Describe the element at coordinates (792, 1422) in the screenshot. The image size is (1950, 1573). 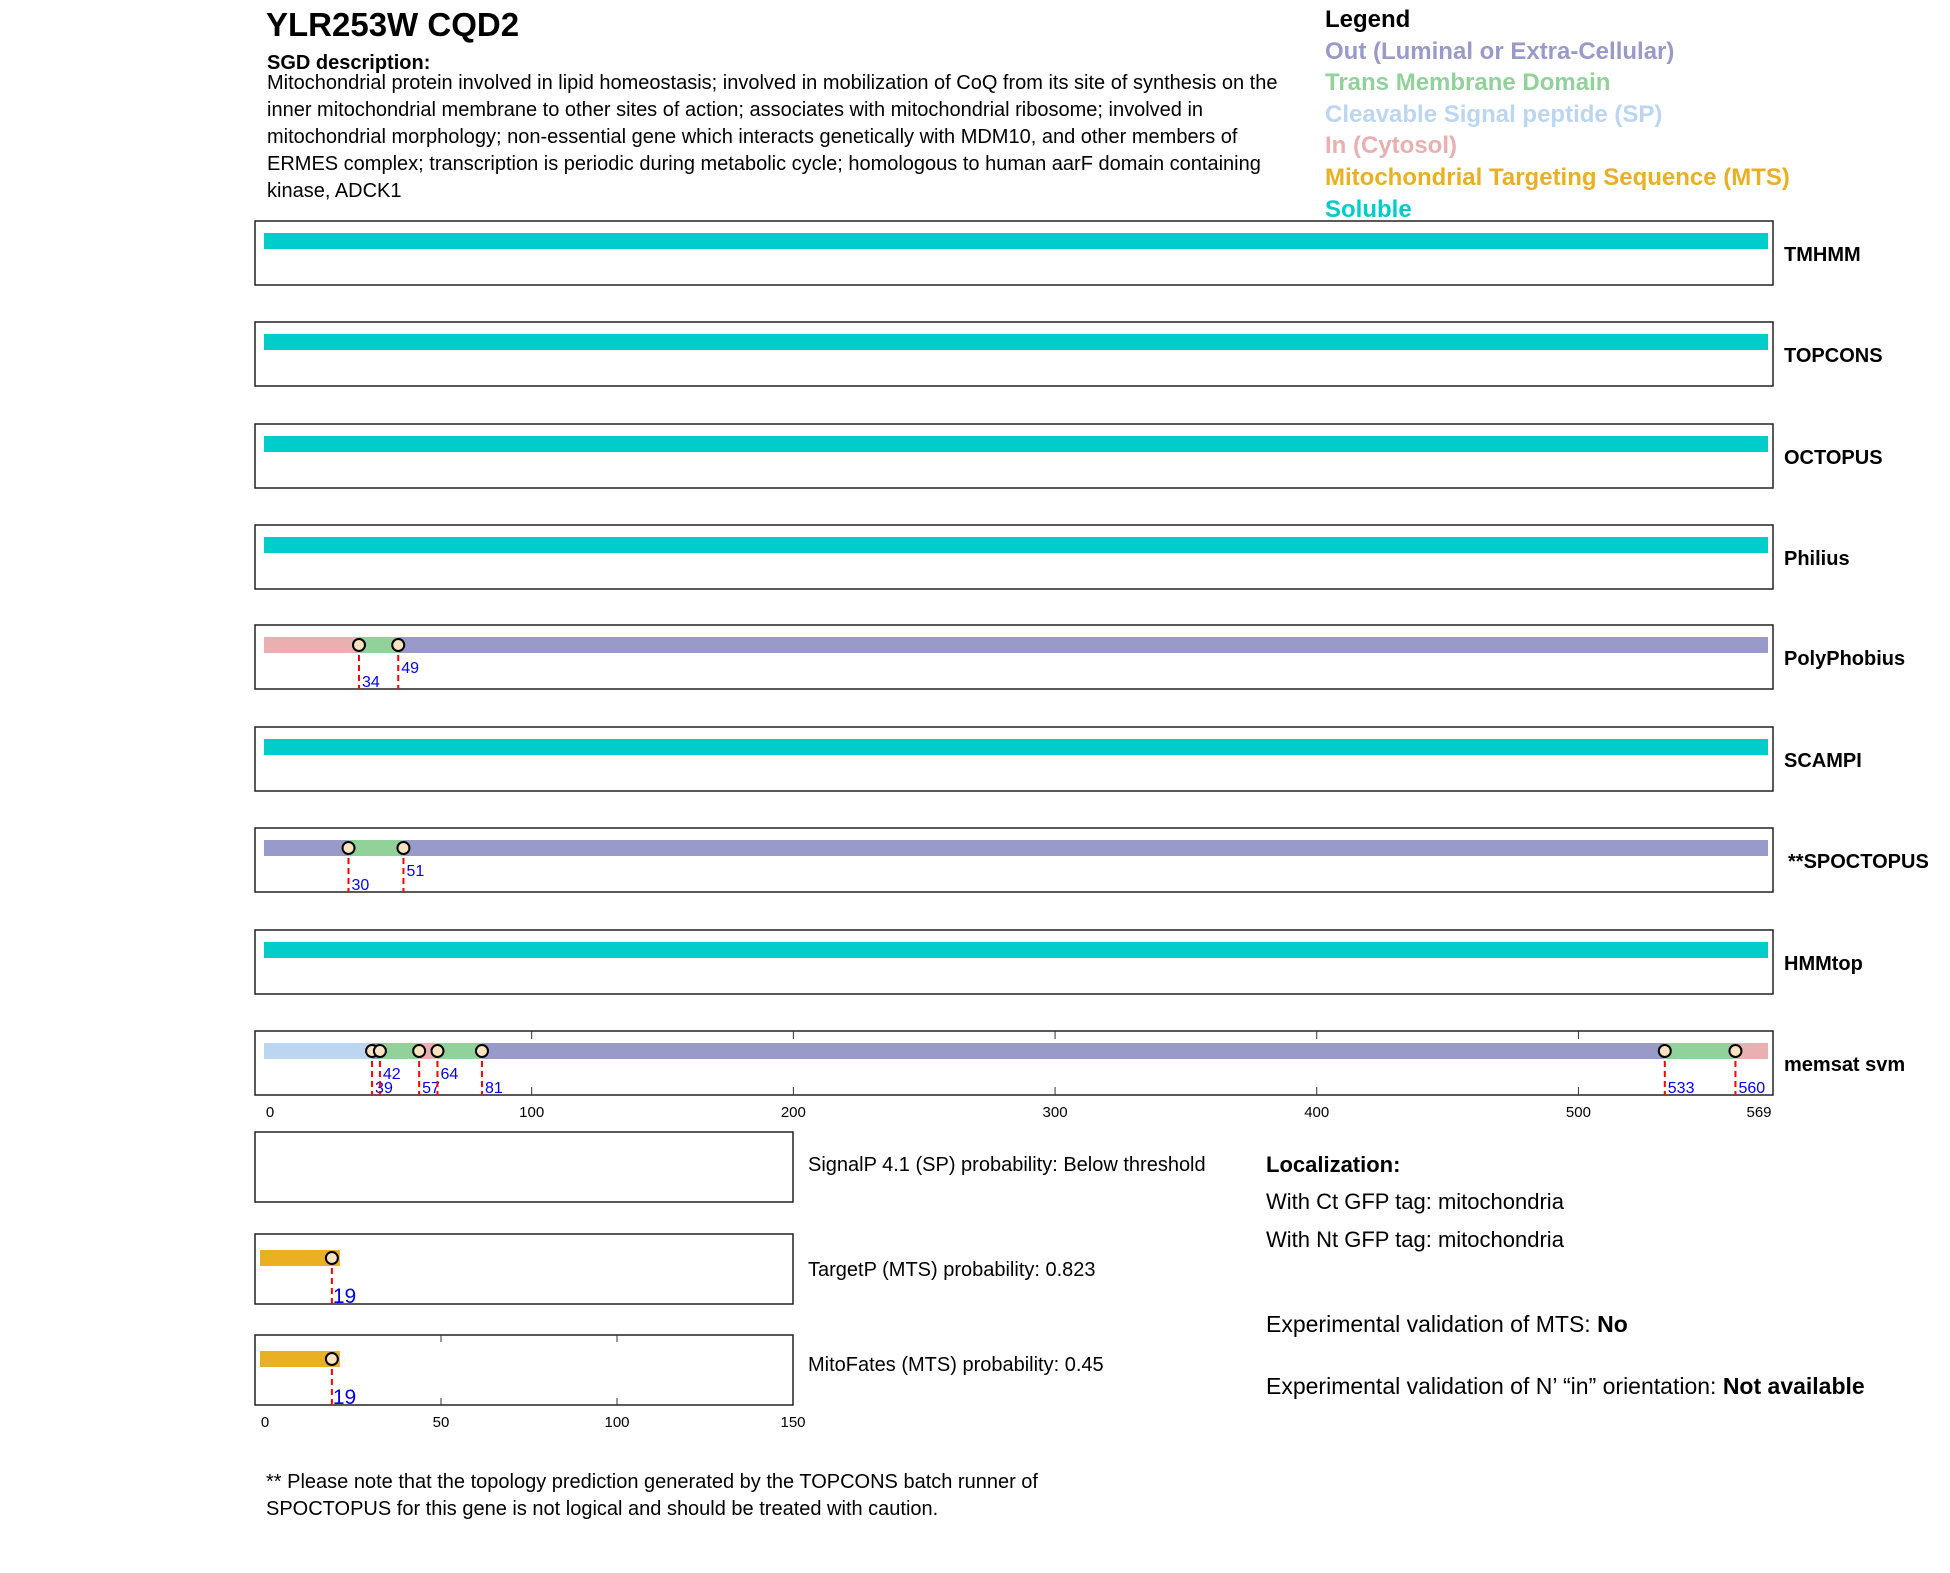
I see `axis-tick-label: 150` at that location.